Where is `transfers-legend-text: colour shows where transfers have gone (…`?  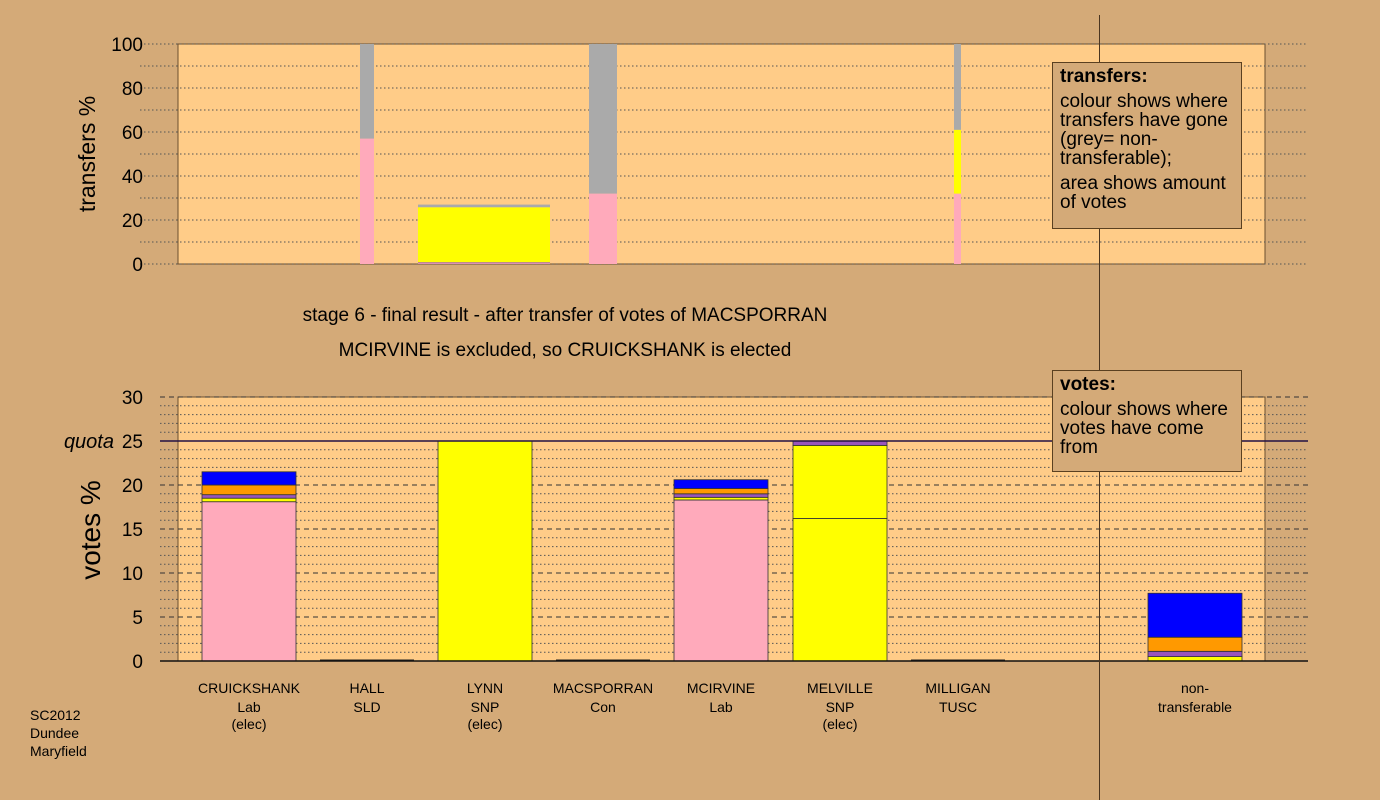 transfers-legend-text: colour shows where transfers have gone (… is located at coordinates (1144, 130).